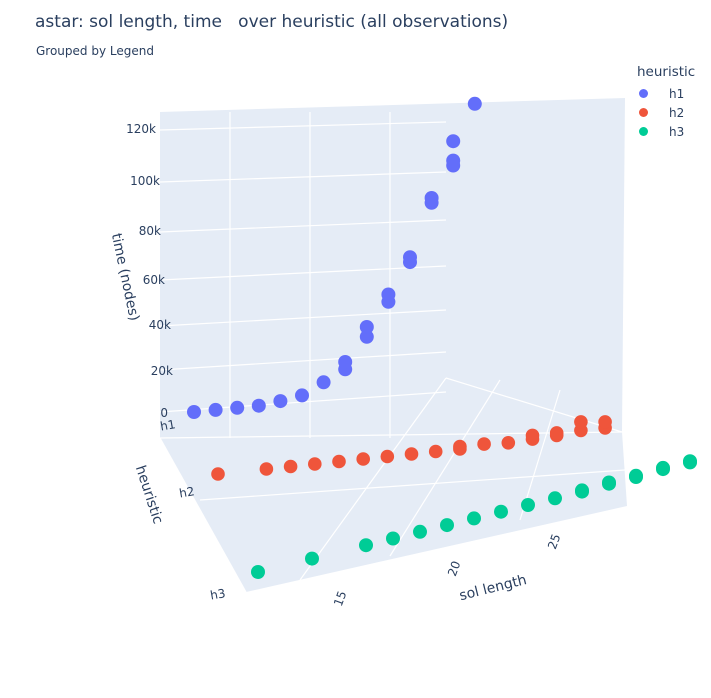 Image resolution: width=711 pixels, height=698 pixels. What do you see at coordinates (160, 325) in the screenshot?
I see `z-tick-label: 40k` at bounding box center [160, 325].